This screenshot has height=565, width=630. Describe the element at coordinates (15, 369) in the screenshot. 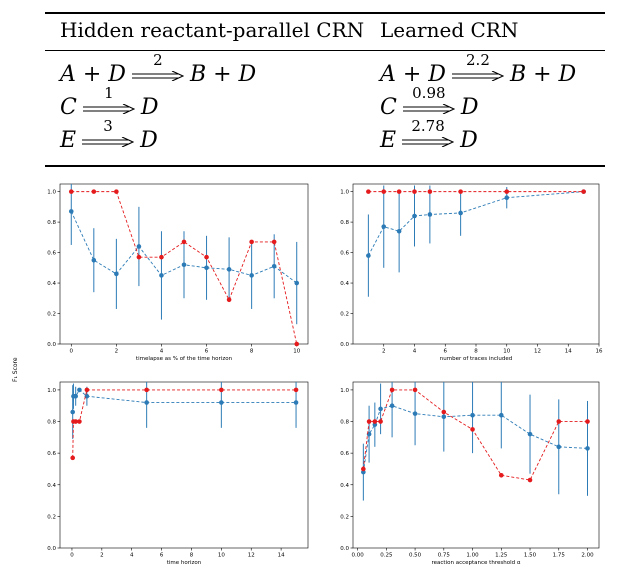

I see `shared-y-axis-label: F₁ Score` at that location.